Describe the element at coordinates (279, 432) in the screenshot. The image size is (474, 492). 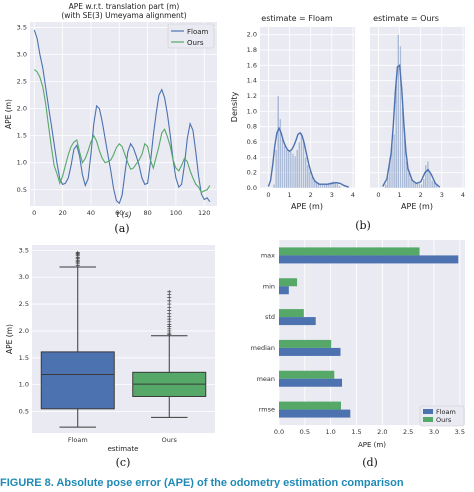
I see `x-tick-label: 0.0` at that location.